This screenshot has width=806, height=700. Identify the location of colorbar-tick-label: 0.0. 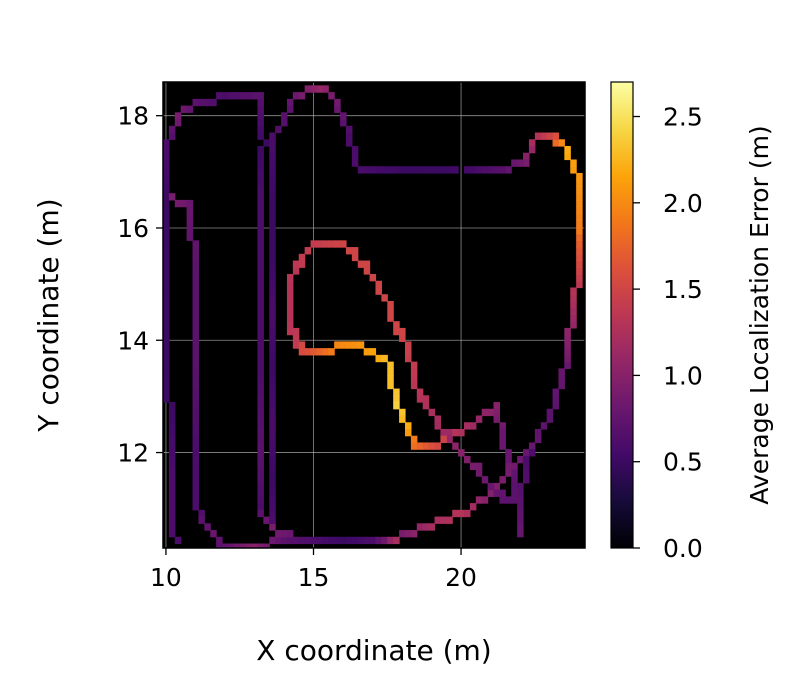
(683, 548).